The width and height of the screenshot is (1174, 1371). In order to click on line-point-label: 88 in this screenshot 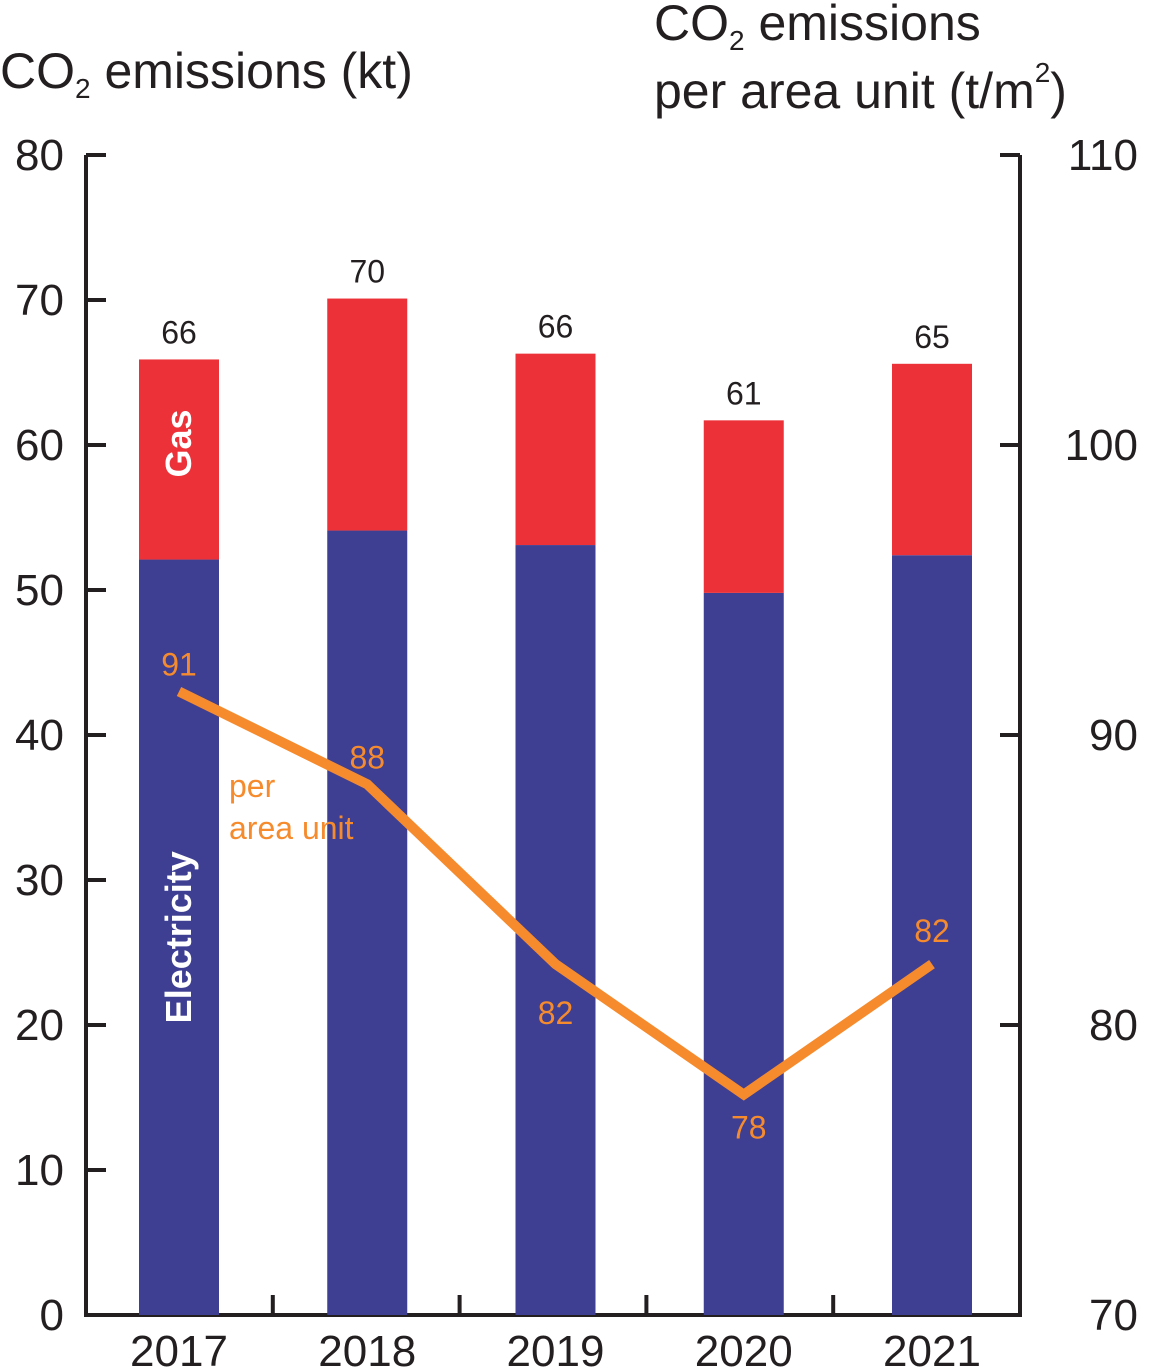, I will do `click(367, 757)`.